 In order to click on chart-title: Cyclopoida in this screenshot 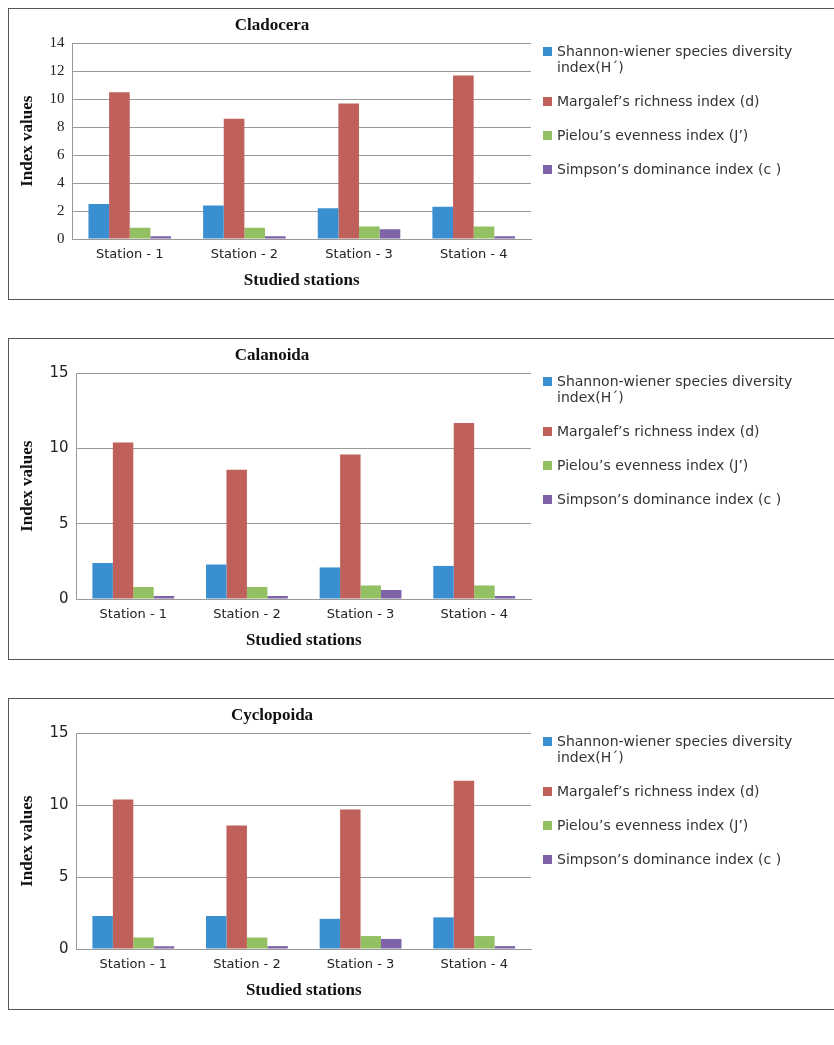, I will do `click(272, 714)`.